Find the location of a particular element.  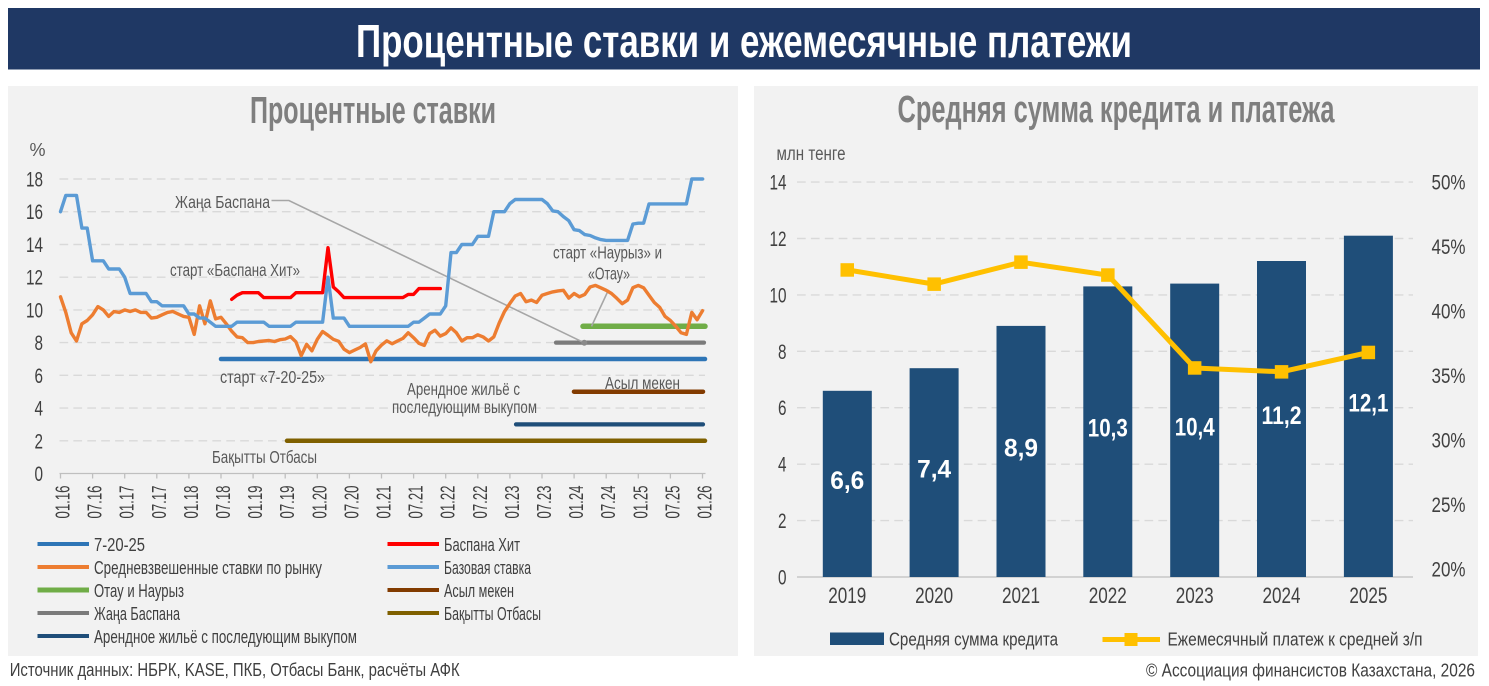

svg-text: Арендное жильё с is located at coordinates (463, 389).